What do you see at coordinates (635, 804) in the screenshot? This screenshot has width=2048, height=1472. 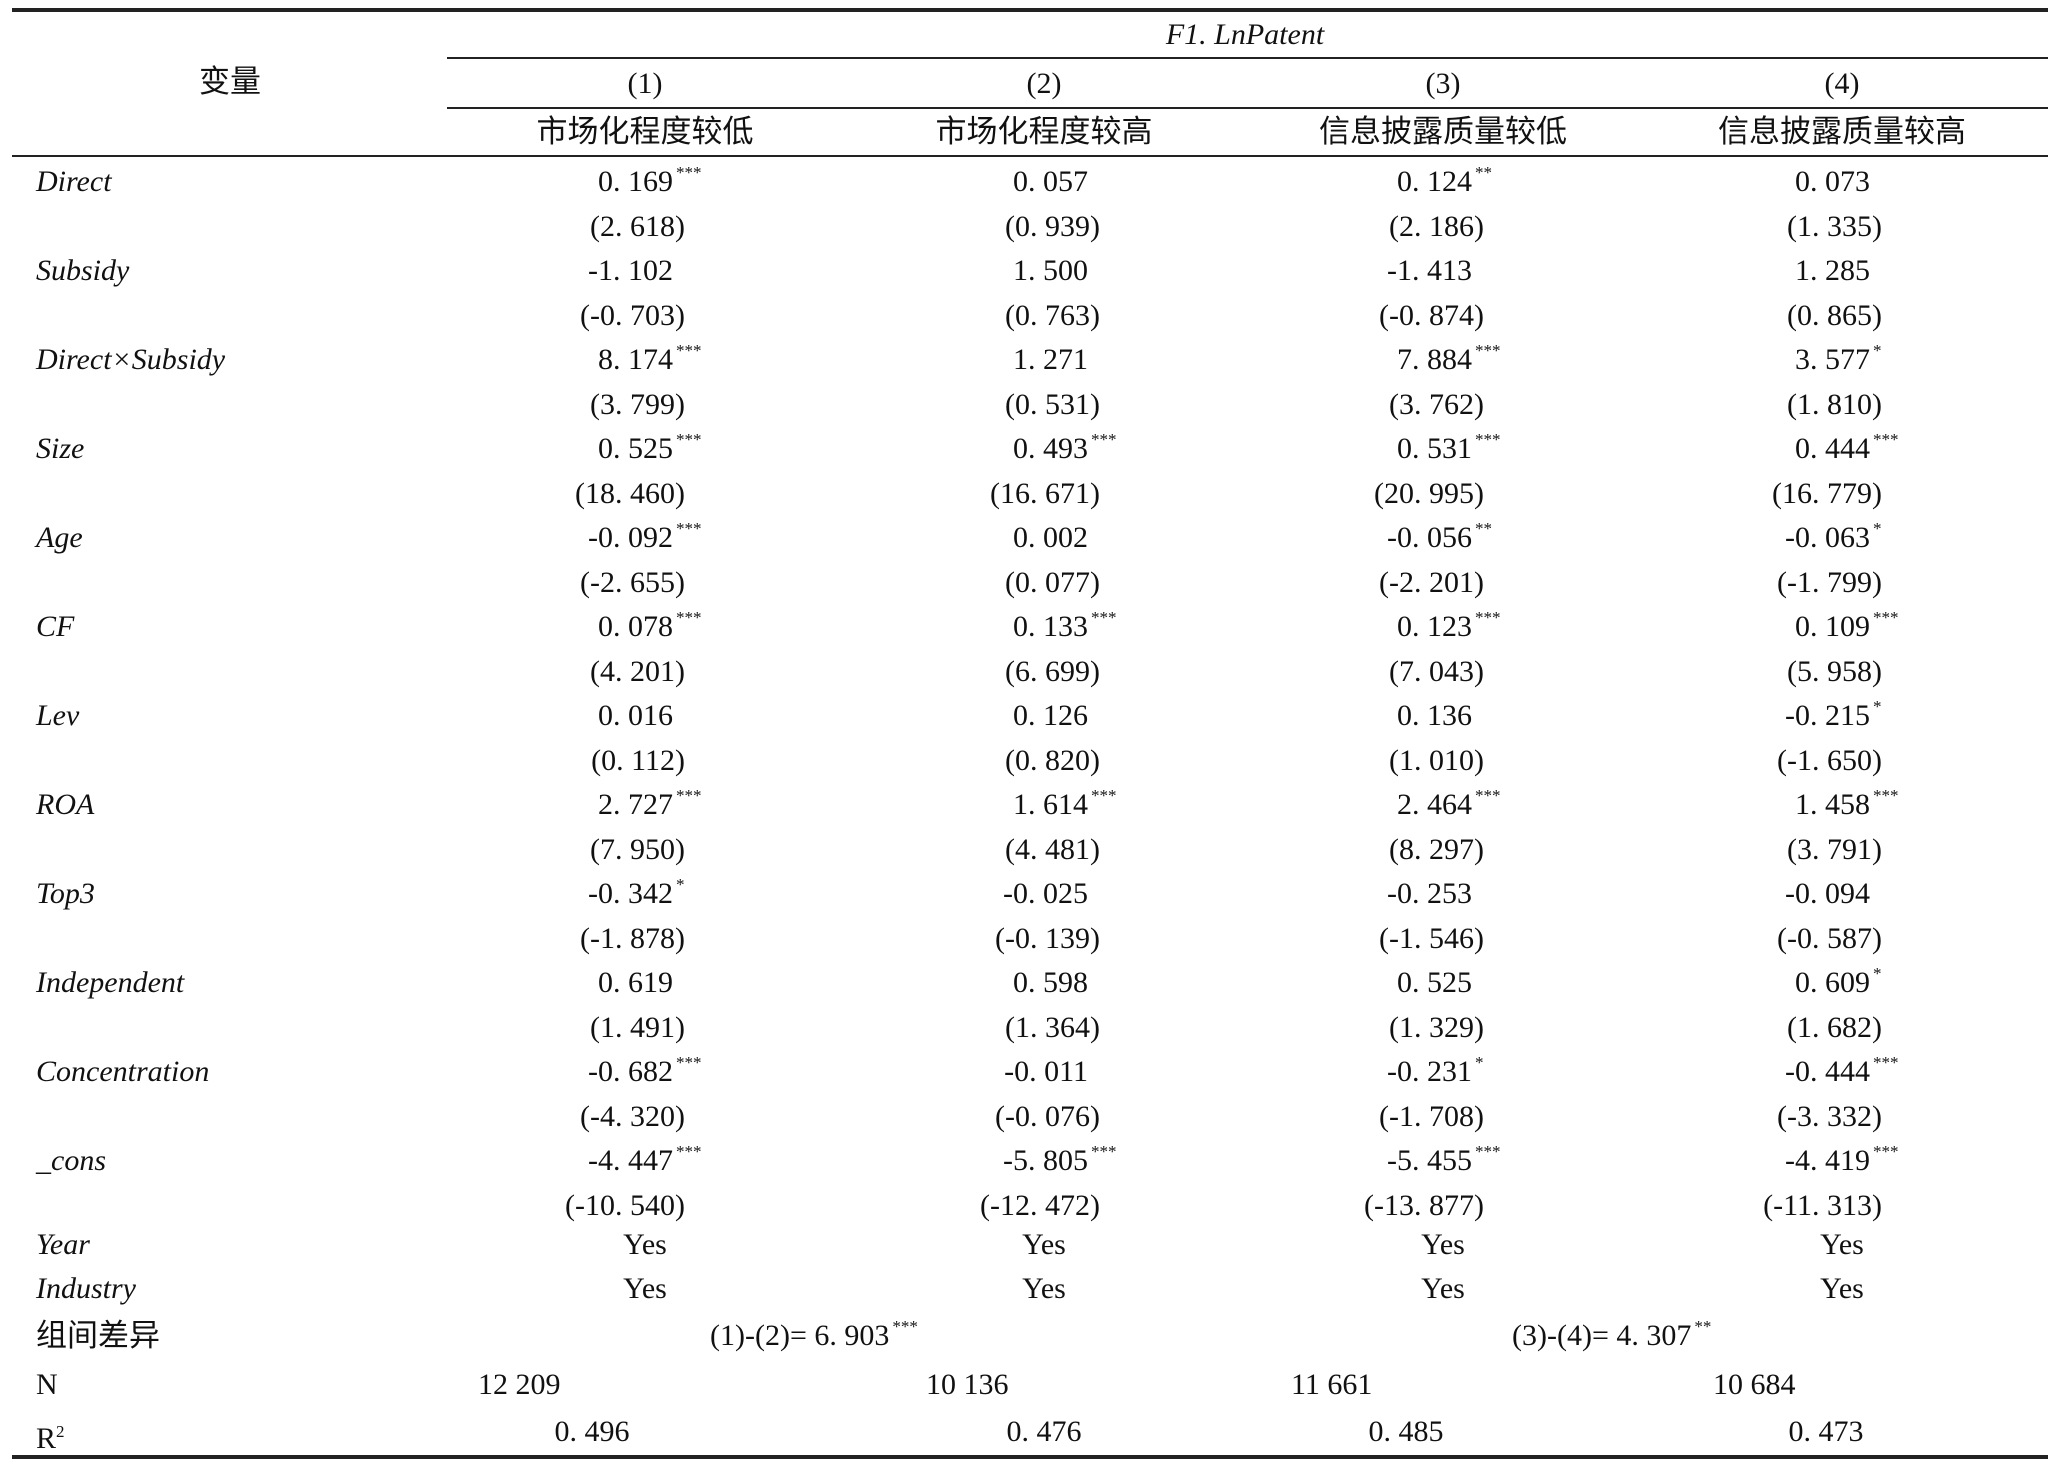 I see `coef-value: 2. 727` at bounding box center [635, 804].